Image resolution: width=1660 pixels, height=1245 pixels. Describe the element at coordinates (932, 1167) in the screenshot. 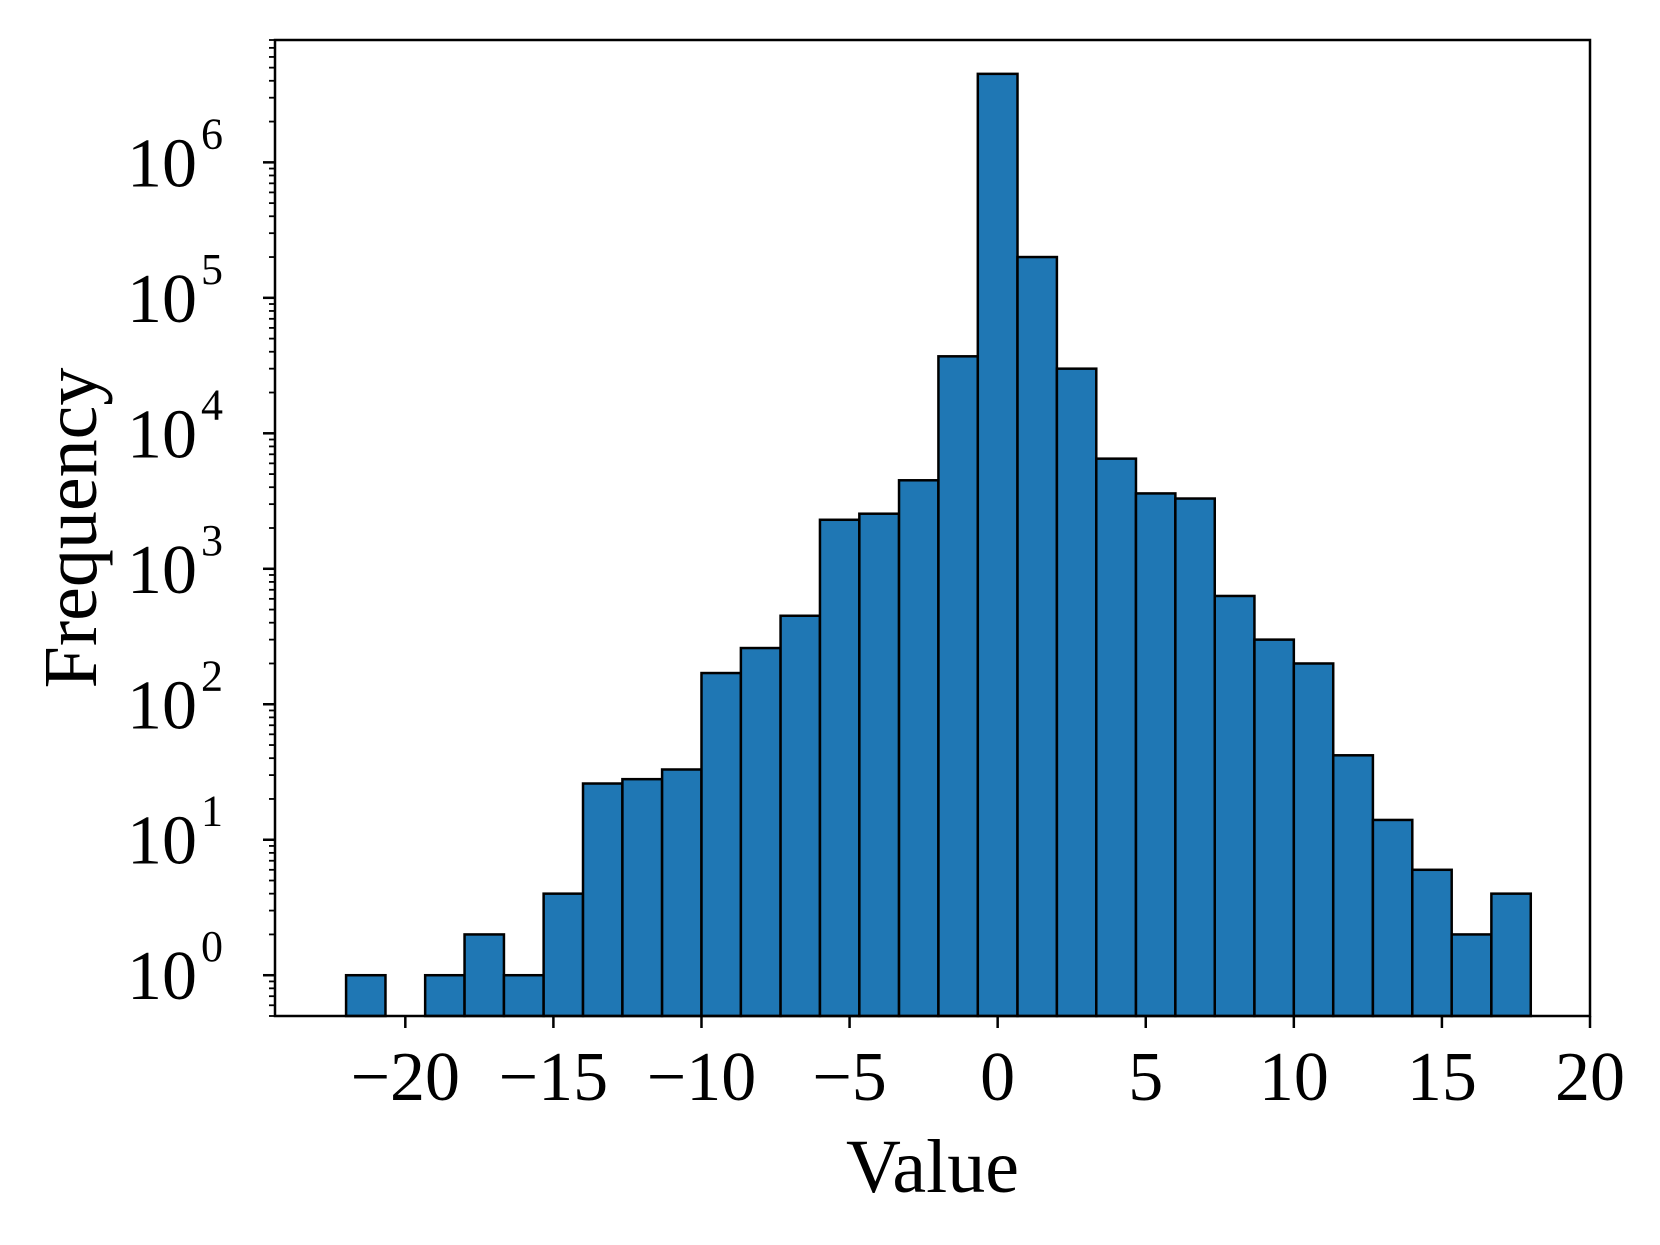

I see `x-axis-title: Value` at that location.